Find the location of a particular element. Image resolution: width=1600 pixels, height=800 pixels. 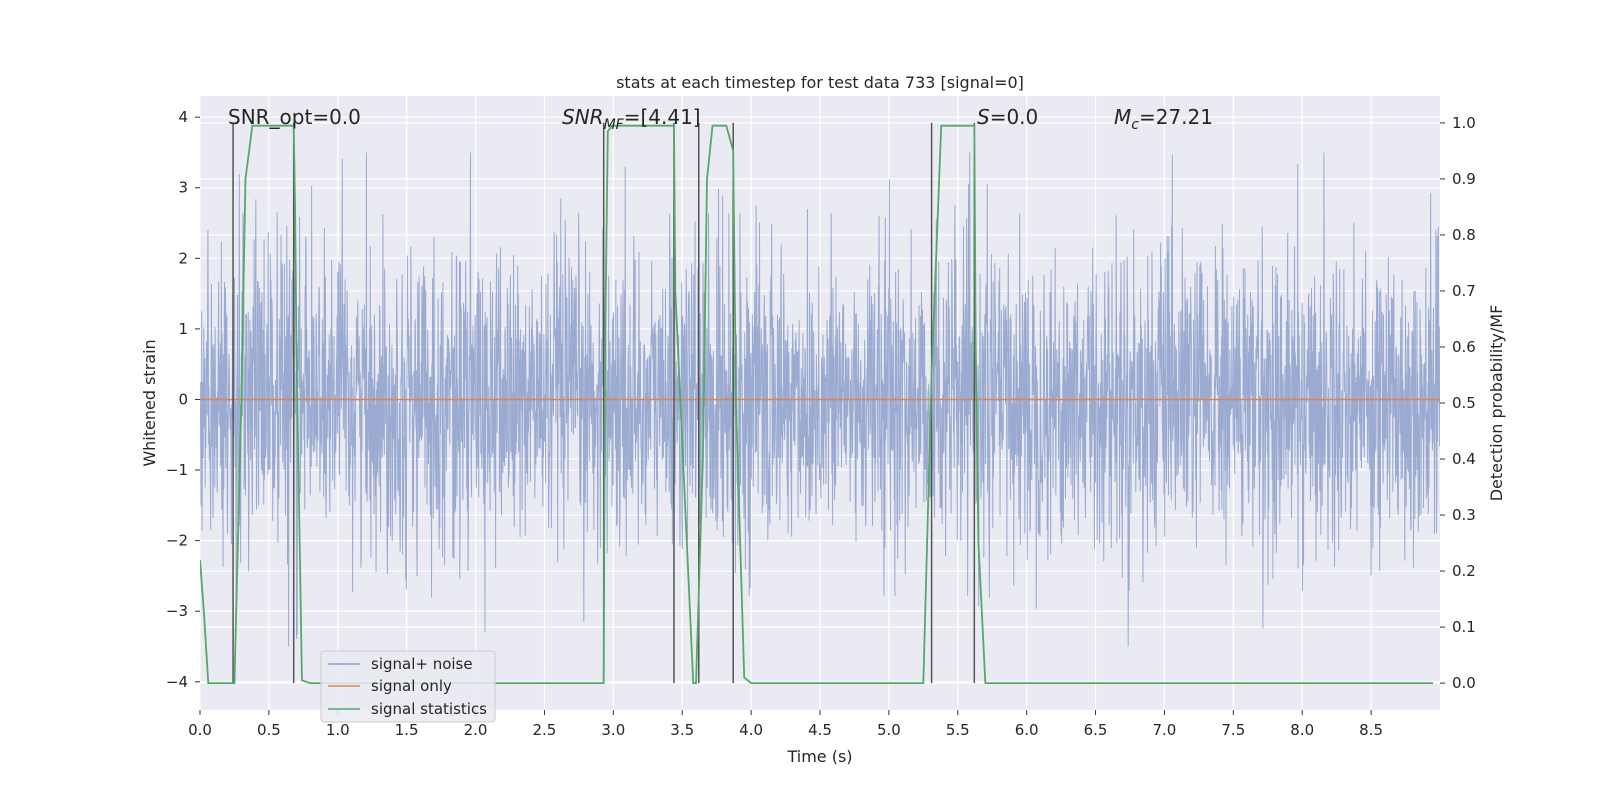

annotation-snr-mf-base: SNR is located at coordinates (583, 117).